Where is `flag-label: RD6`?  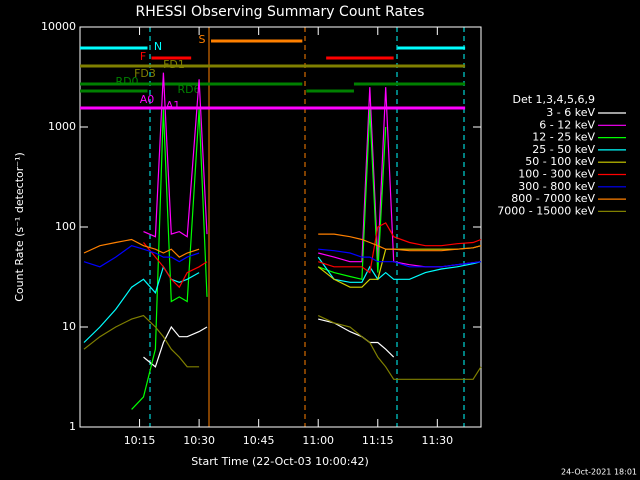
flag-label: RD6 is located at coordinates (188, 89).